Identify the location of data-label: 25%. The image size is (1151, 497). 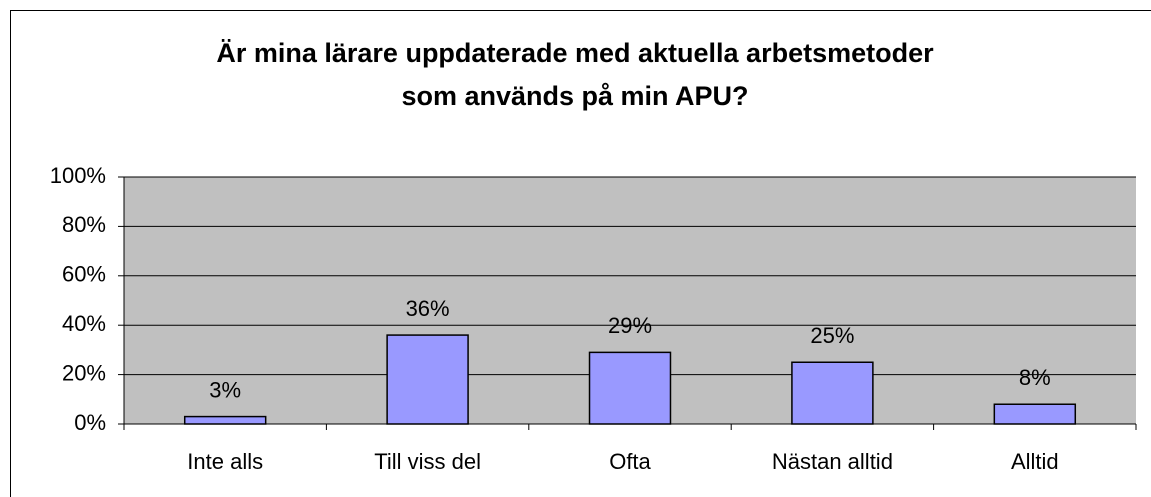
(832, 335).